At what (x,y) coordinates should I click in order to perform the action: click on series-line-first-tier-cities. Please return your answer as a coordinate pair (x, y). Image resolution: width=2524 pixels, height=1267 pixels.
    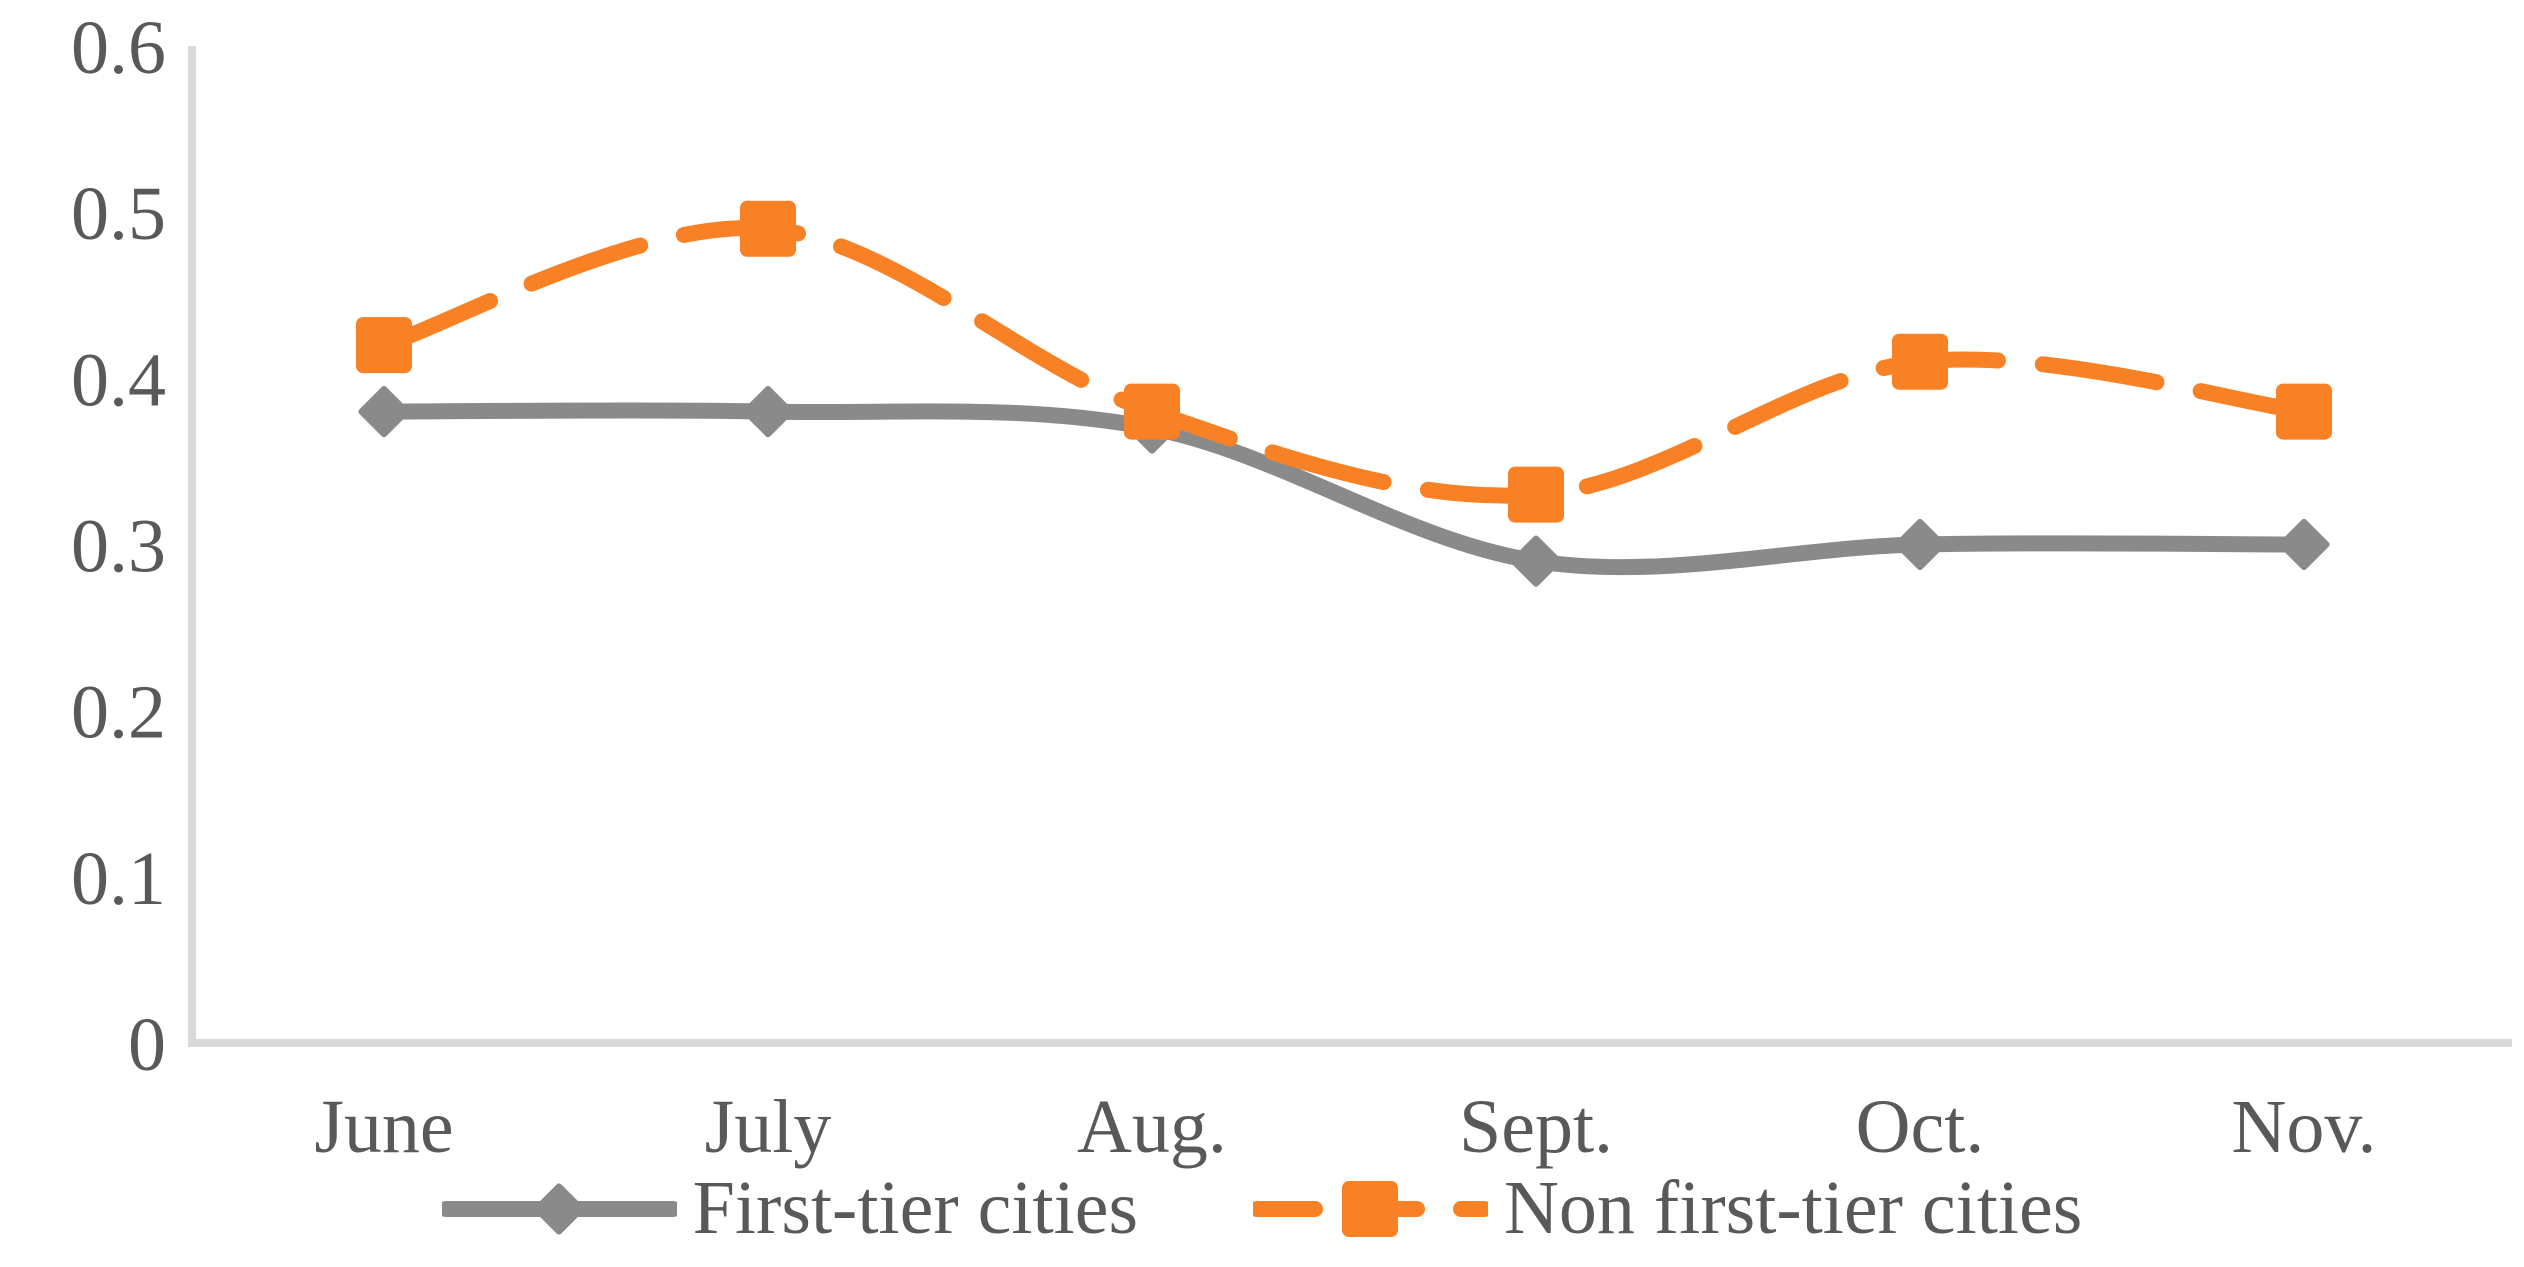
    Looking at the image, I should click on (1344, 489).